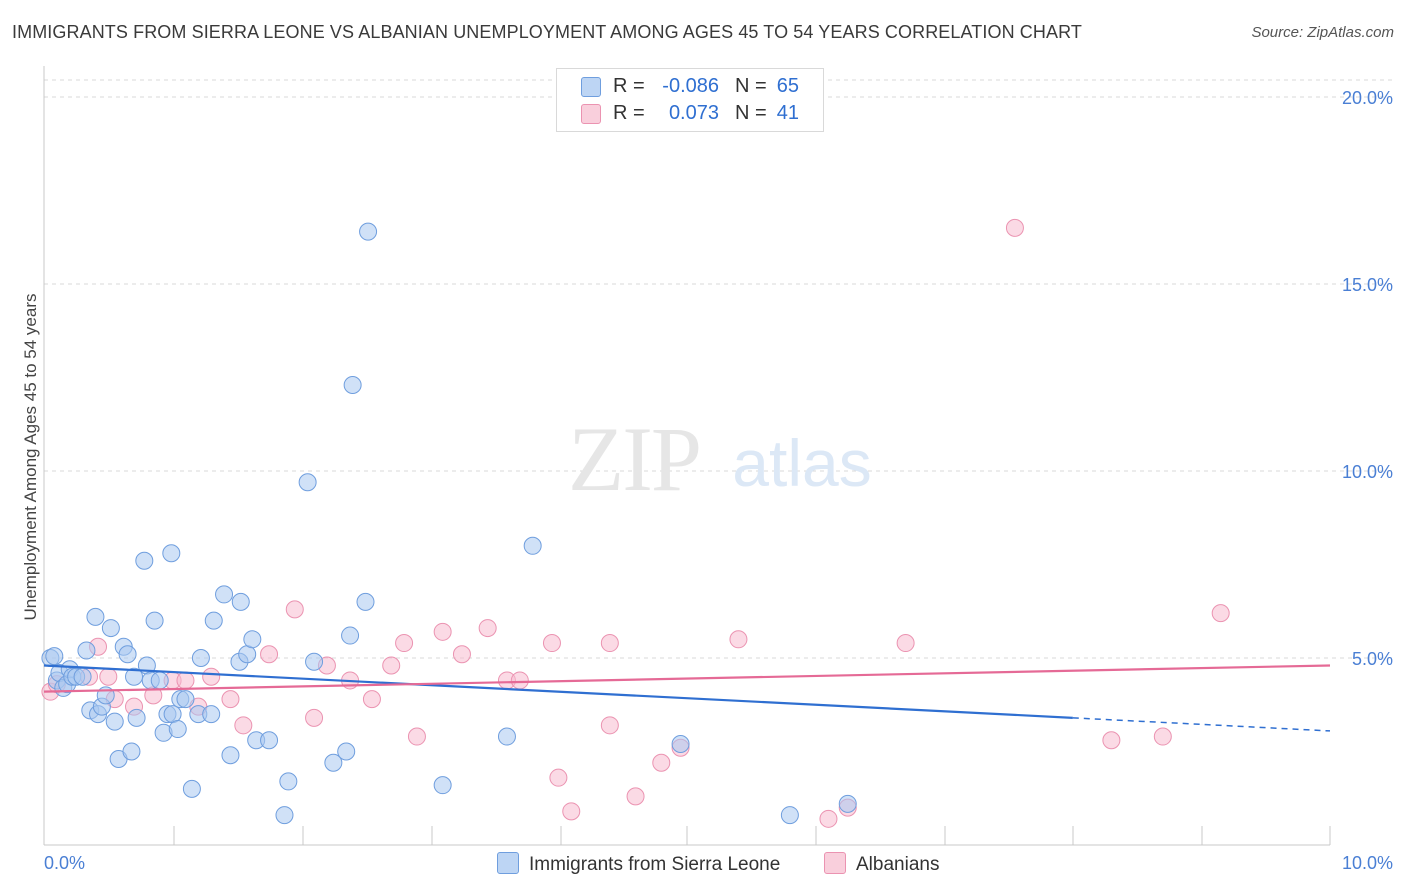 This screenshot has height=892, width=1406. Describe the element at coordinates (64, 863) in the screenshot. I see `x-tick-label: 0.0%` at that location.